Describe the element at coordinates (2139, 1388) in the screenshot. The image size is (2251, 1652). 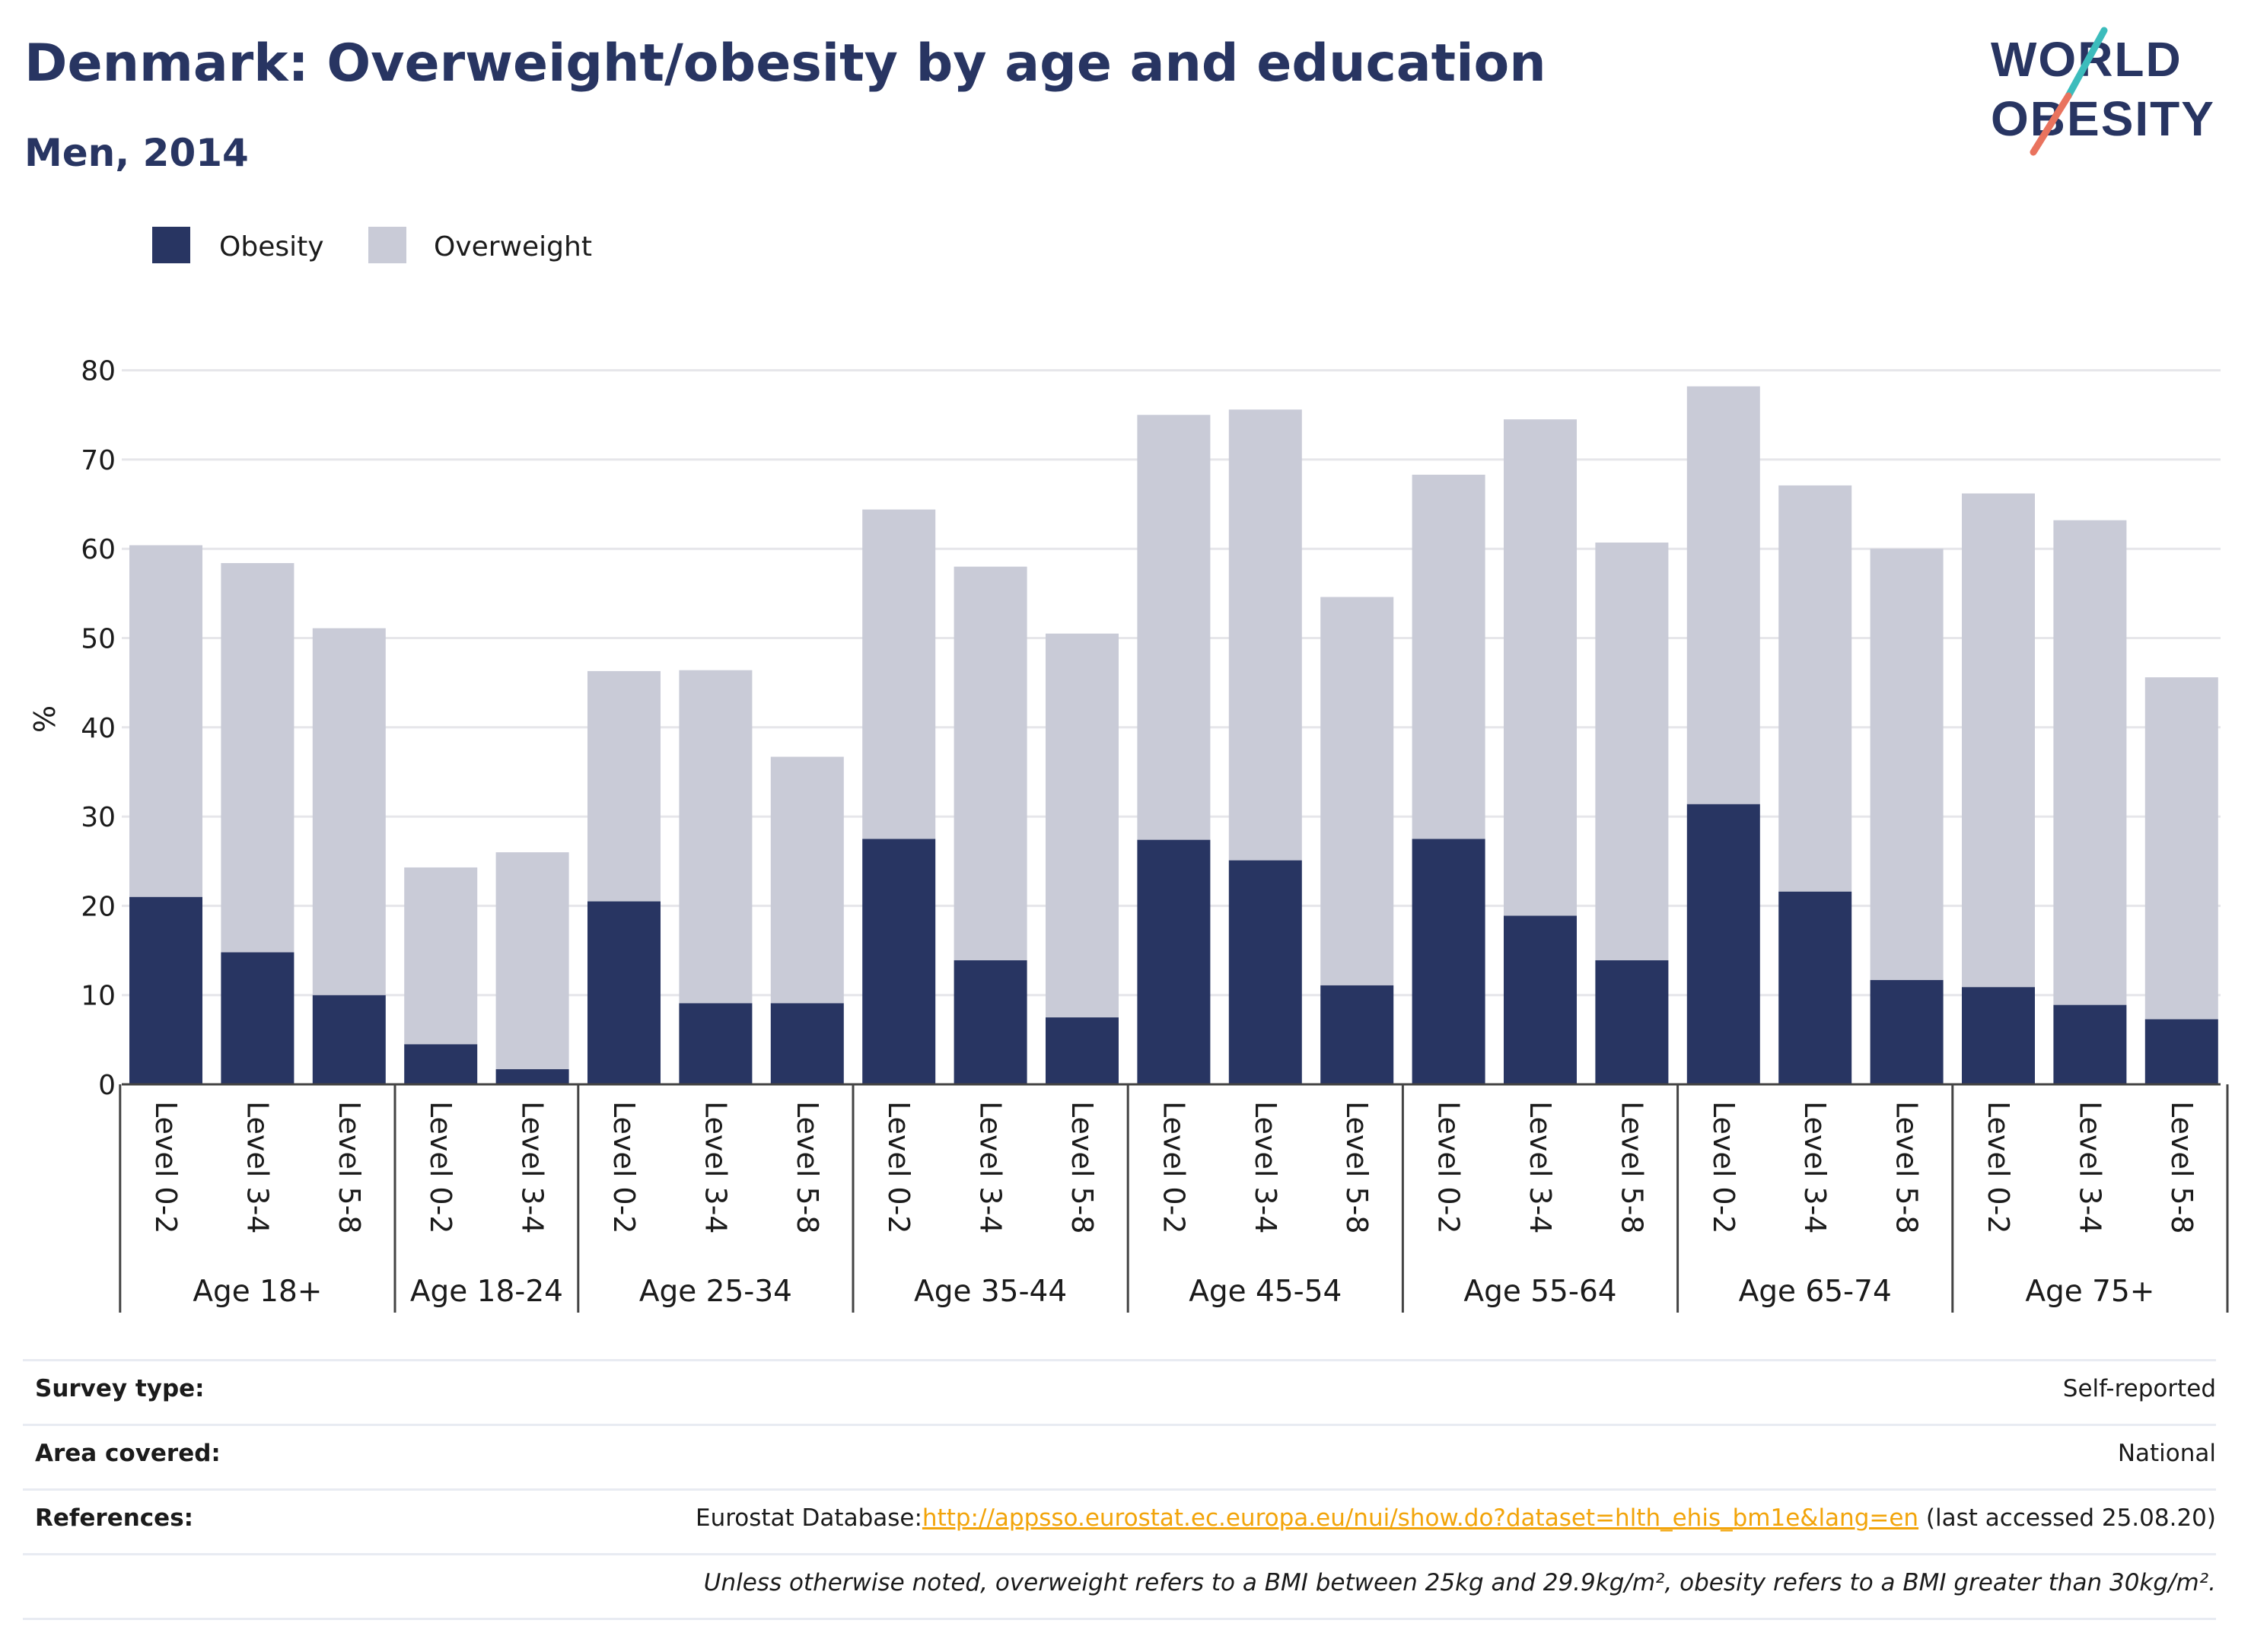
I see `survey-type-value: Self-reported` at that location.